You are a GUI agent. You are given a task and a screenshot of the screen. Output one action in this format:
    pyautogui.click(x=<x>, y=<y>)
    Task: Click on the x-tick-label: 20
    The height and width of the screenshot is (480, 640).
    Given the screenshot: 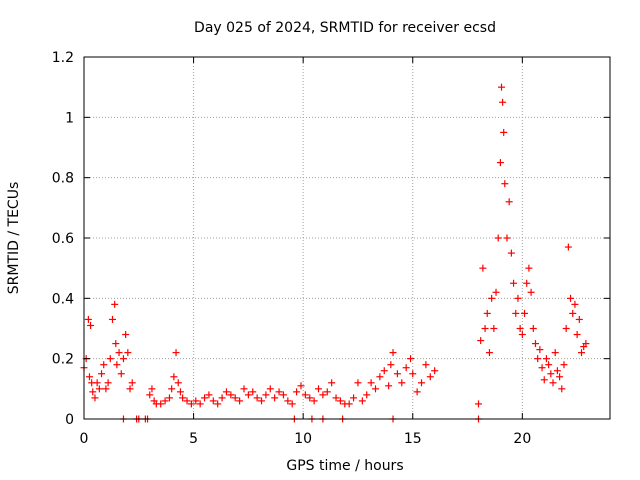 What is the action you would take?
    pyautogui.click(x=522, y=439)
    